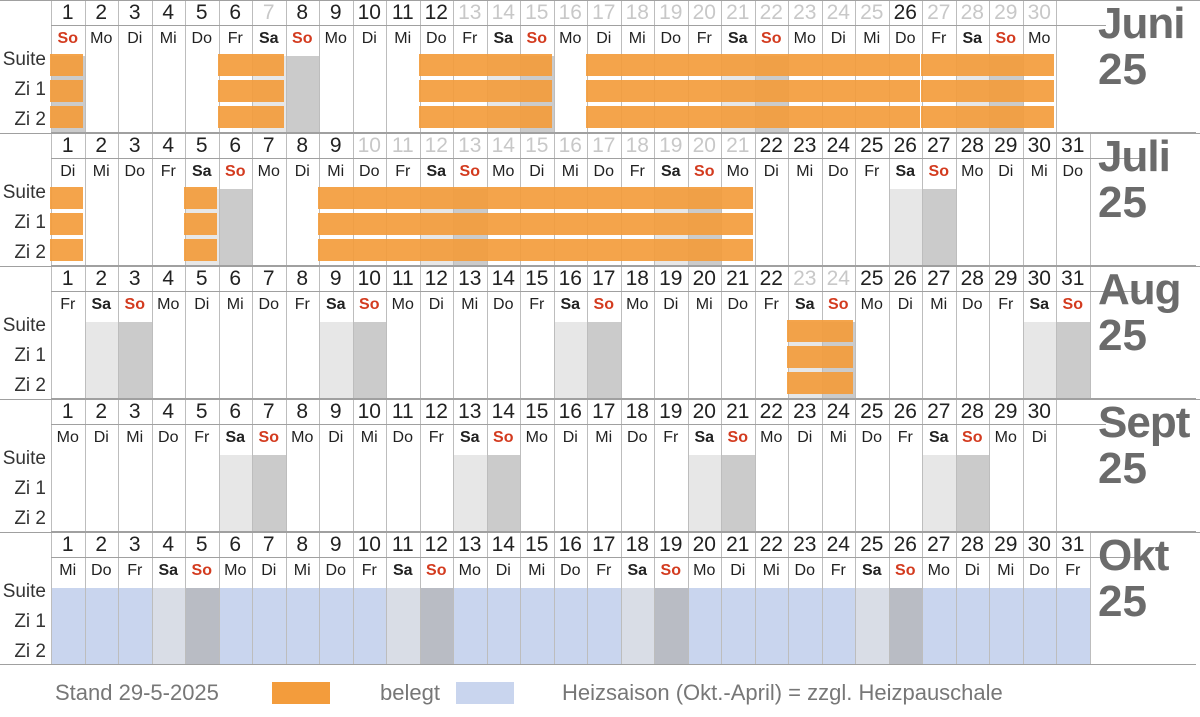 This screenshot has width=1200, height=717. What do you see at coordinates (872, 278) in the screenshot?
I see `day-number: 25` at bounding box center [872, 278].